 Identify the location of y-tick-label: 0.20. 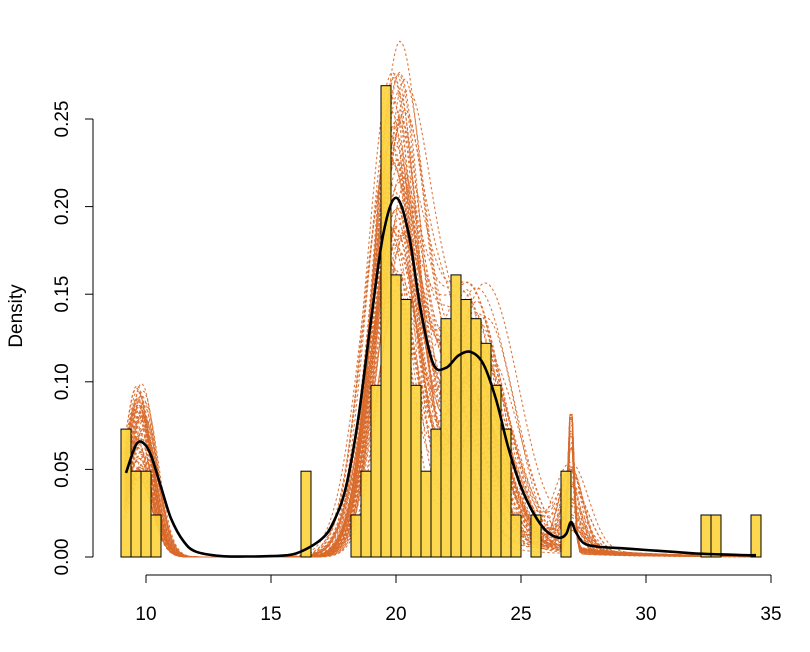
(62, 206).